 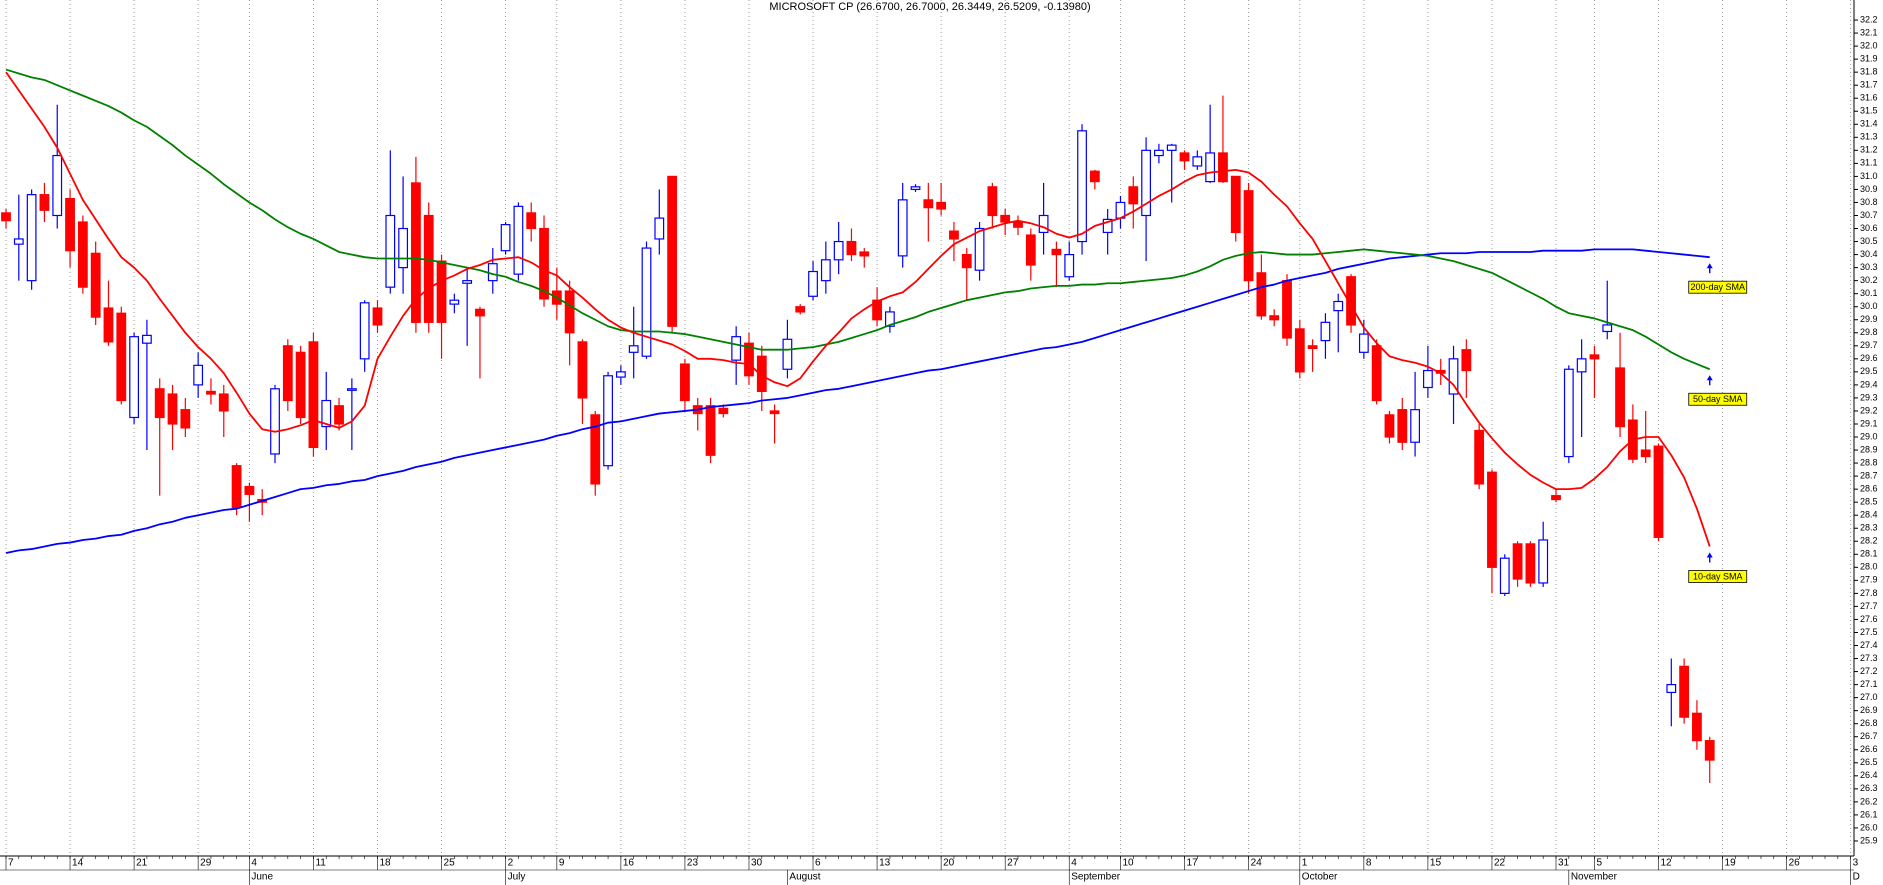 What do you see at coordinates (1709, 266) in the screenshot?
I see `annotation-arrow-head` at bounding box center [1709, 266].